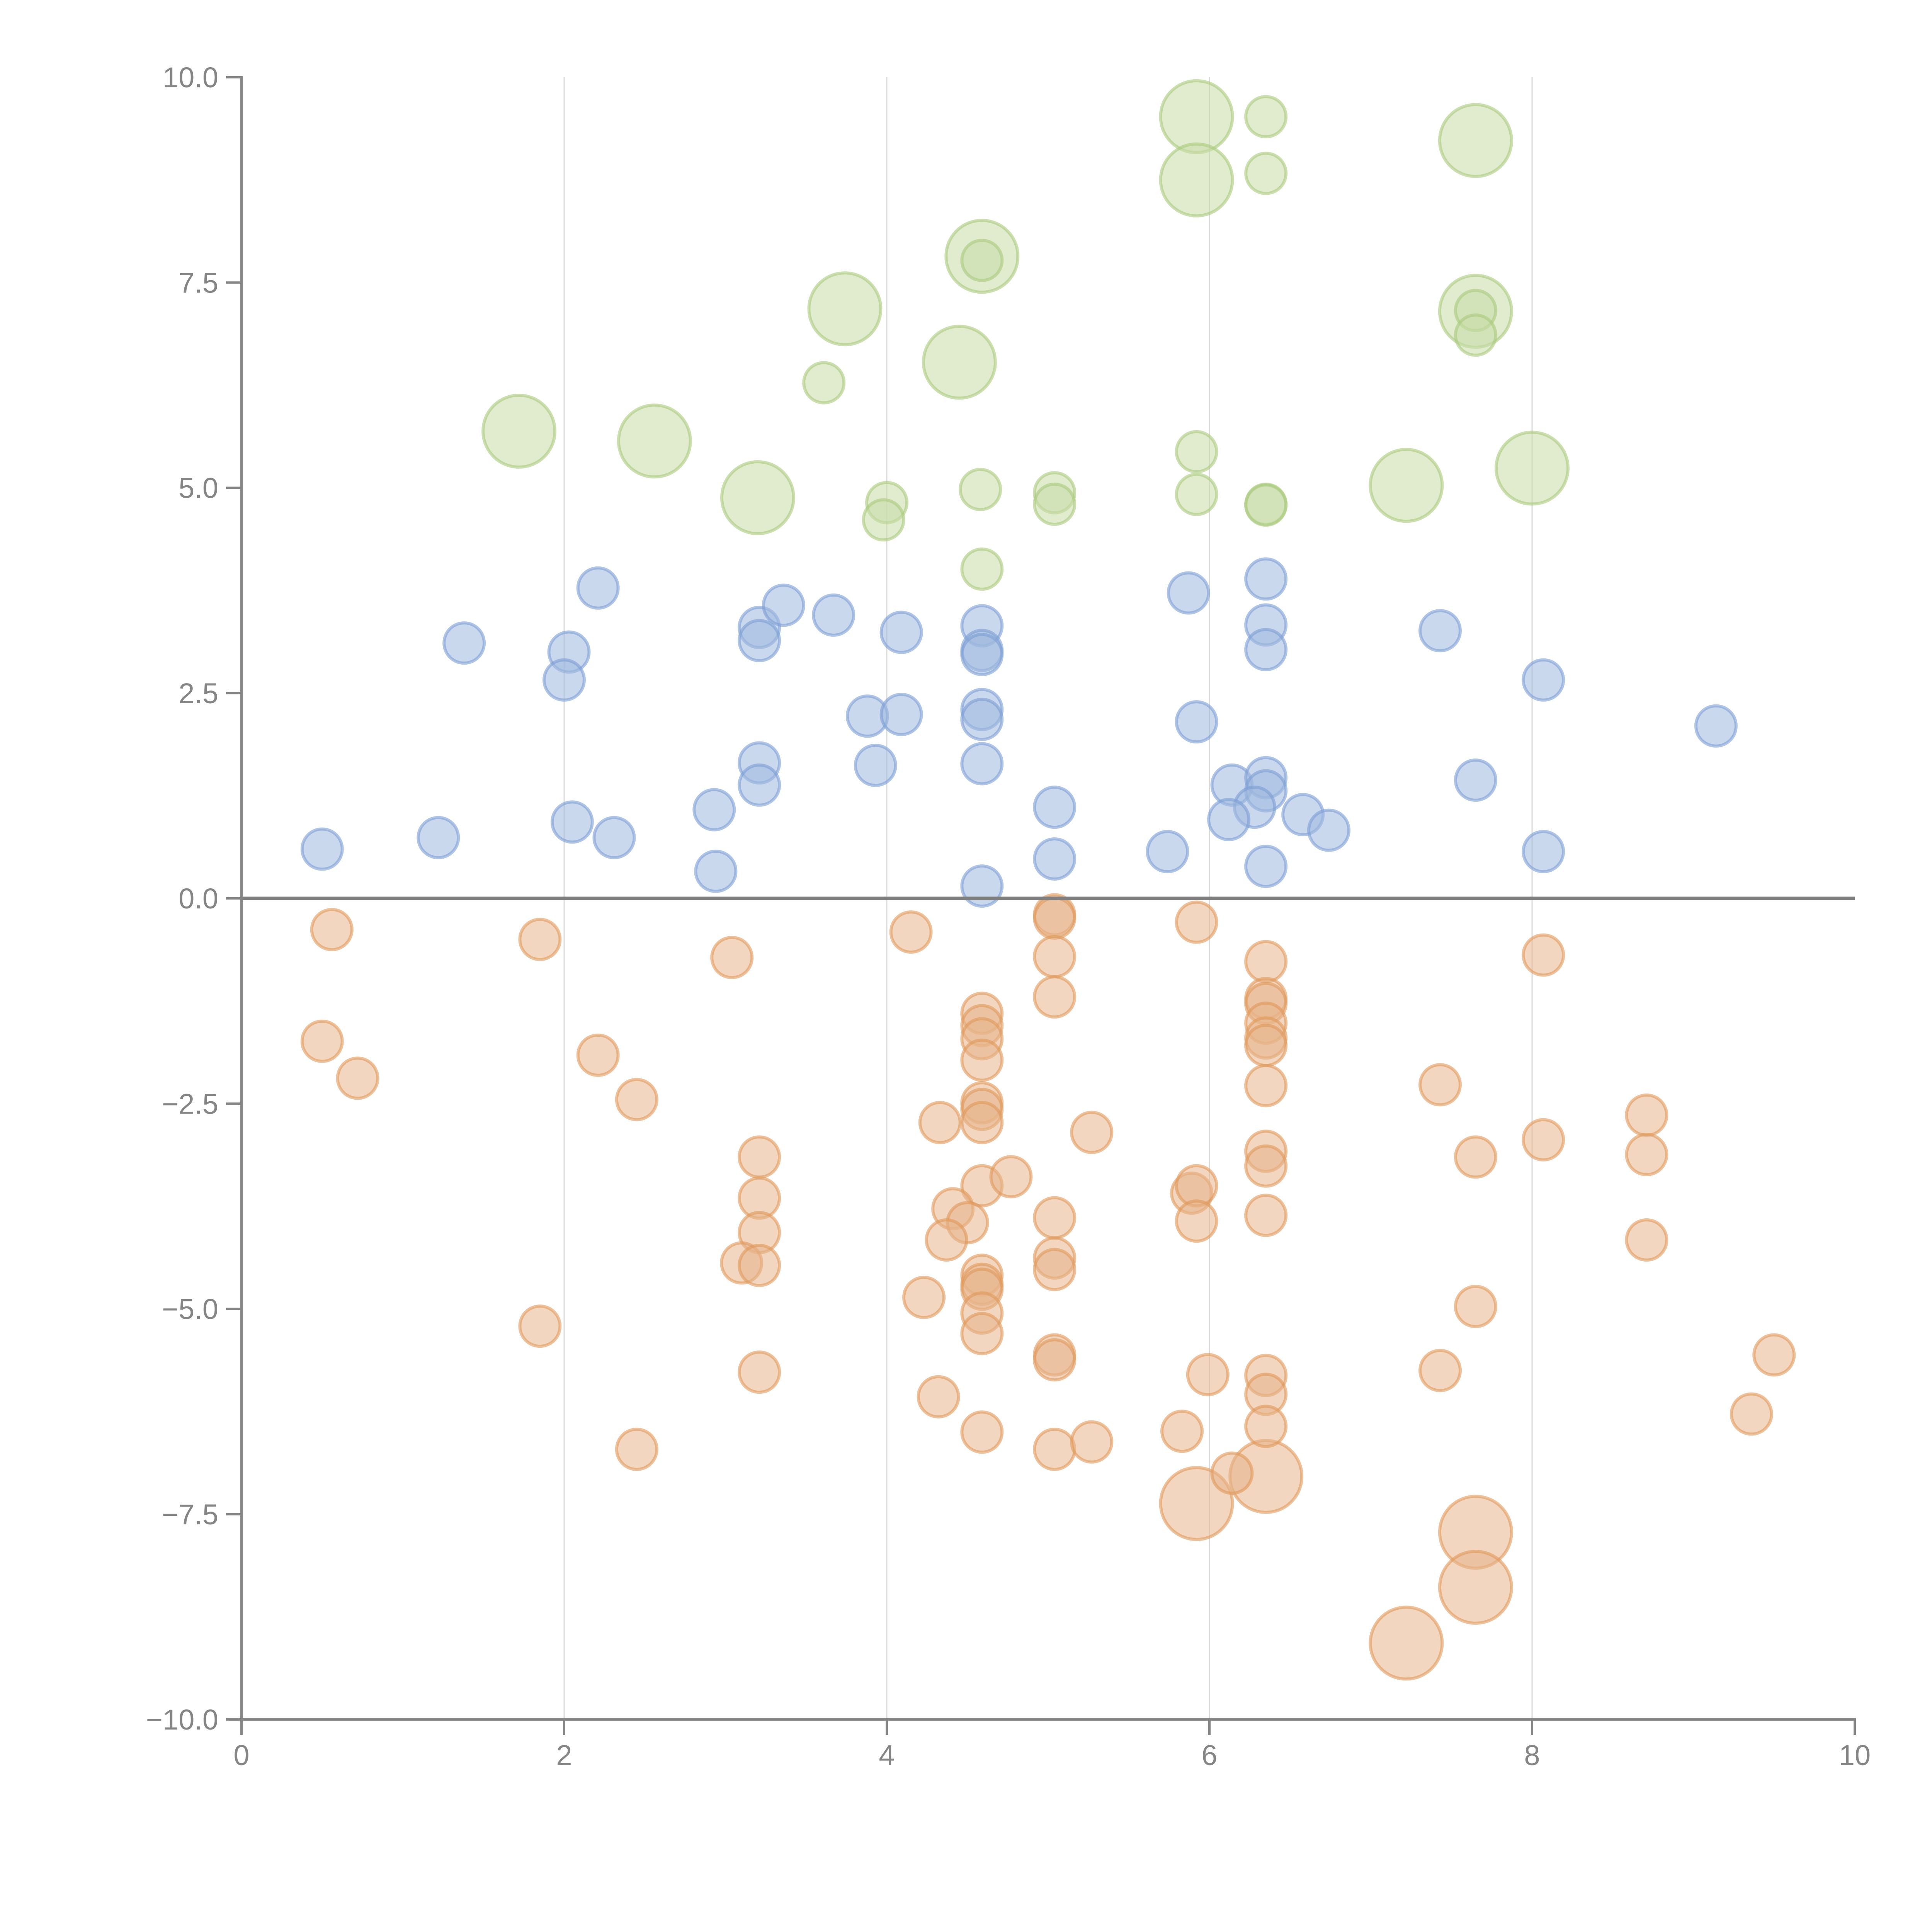 This screenshot has width=1932, height=1932. I want to click on y-tick-label: 2.5, so click(198, 693).